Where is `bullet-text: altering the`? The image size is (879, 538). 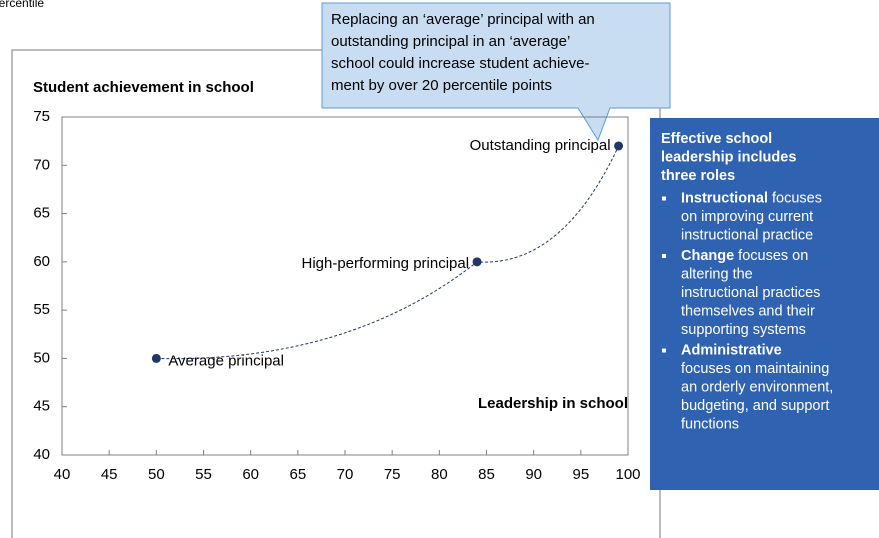 bullet-text: altering the is located at coordinates (717, 274).